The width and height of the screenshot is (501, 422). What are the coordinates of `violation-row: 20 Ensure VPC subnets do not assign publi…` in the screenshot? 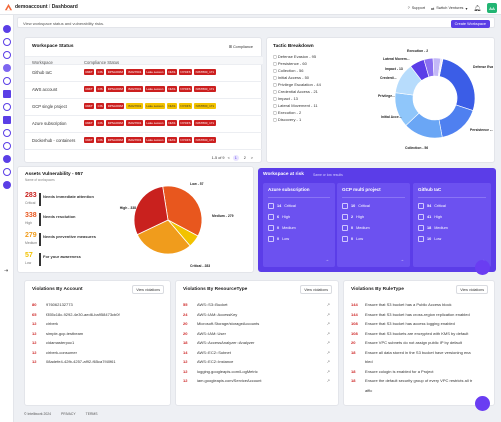 It's located at (406, 342).